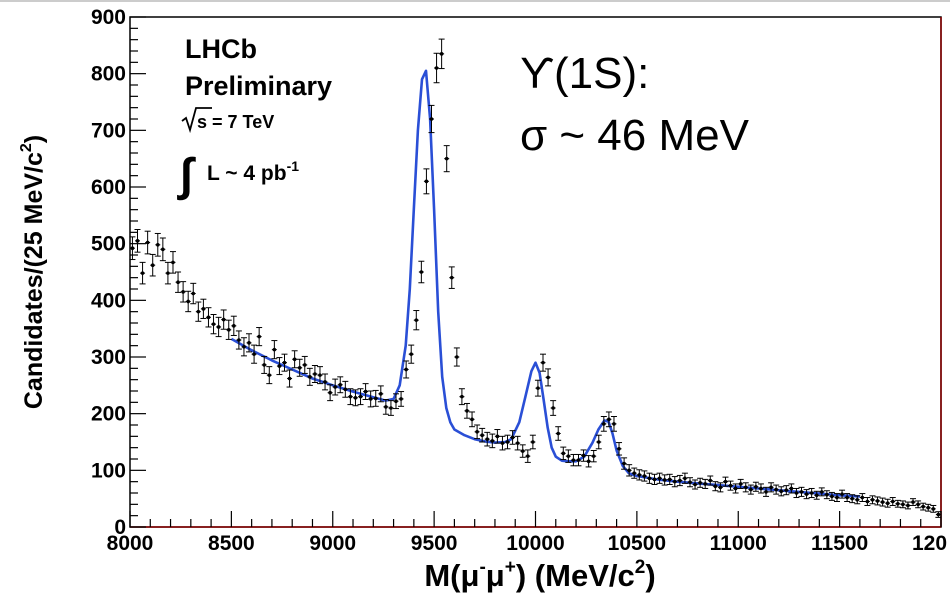 This screenshot has height=596, width=950. What do you see at coordinates (108, 414) in the screenshot?
I see `y-tick-label: 200` at bounding box center [108, 414].